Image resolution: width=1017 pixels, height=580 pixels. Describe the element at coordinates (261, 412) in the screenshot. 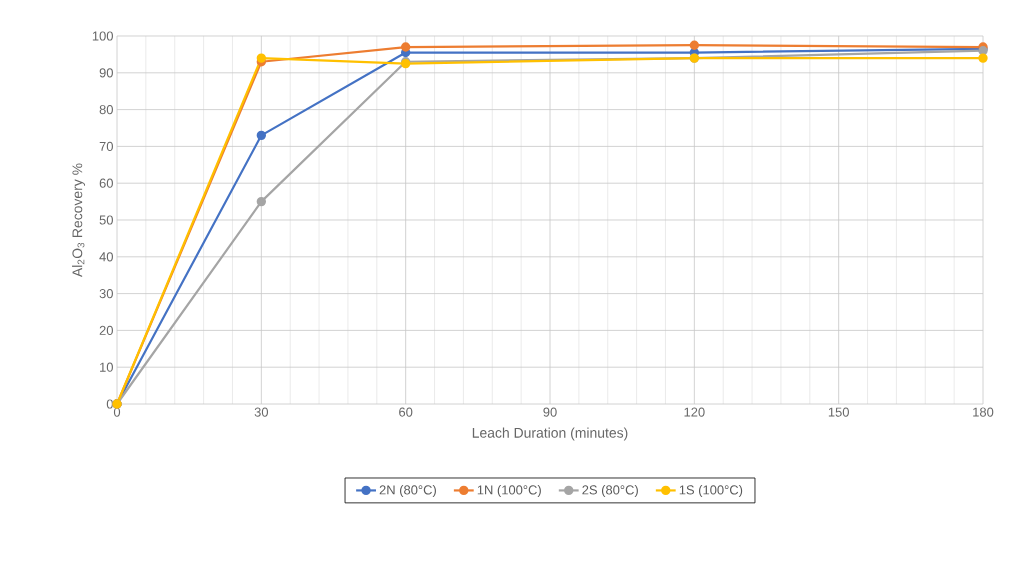

I see `x-tick-label: 30` at that location.